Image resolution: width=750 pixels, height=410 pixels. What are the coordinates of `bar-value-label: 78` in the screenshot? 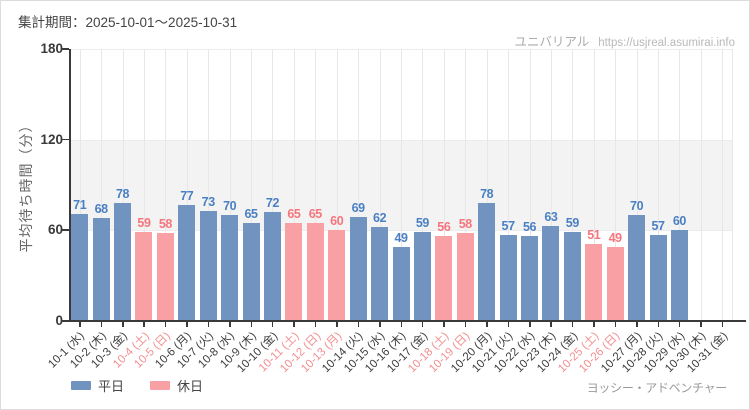 It's located at (487, 194).